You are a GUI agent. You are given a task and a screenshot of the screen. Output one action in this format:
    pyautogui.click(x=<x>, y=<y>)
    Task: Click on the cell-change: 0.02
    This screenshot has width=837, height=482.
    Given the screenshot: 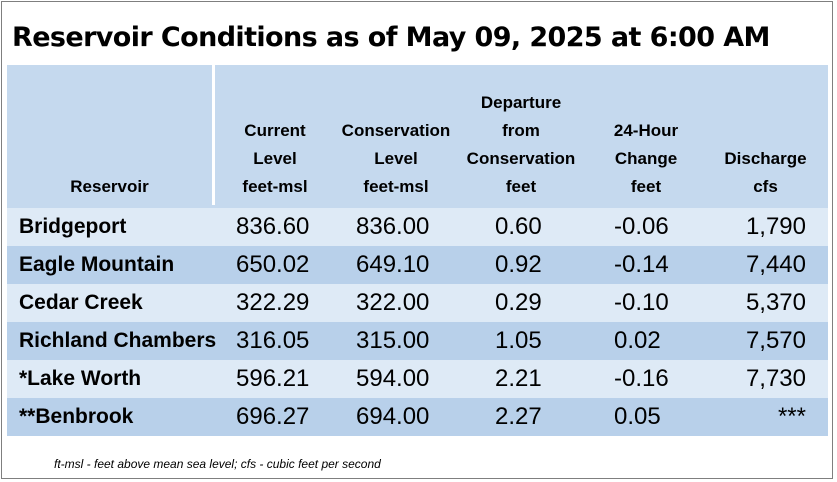 What is the action you would take?
    pyautogui.click(x=637, y=340)
    